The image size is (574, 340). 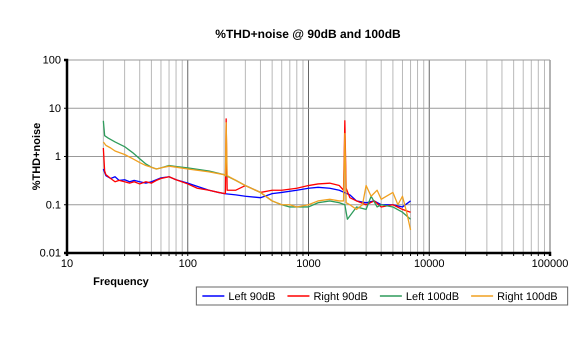 What do you see at coordinates (550, 264) in the screenshot?
I see `x-tick-label: 100000` at bounding box center [550, 264].